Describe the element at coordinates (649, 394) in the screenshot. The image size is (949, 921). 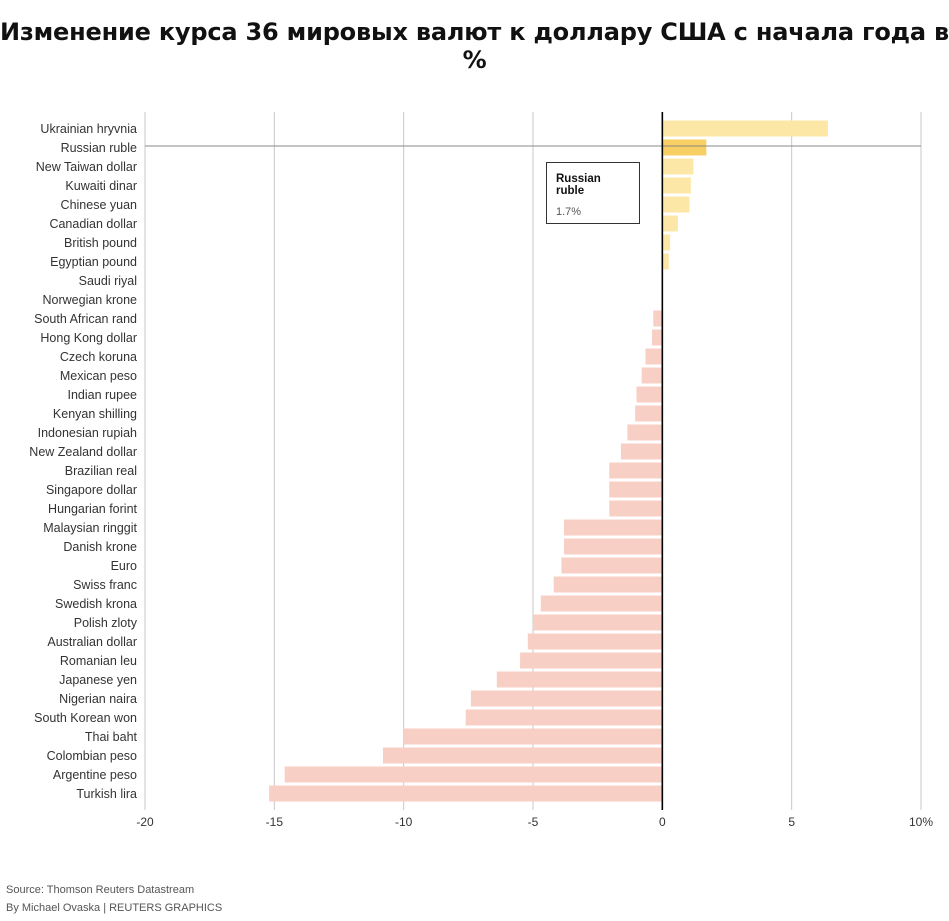
I see `bar-indian-rupee` at that location.